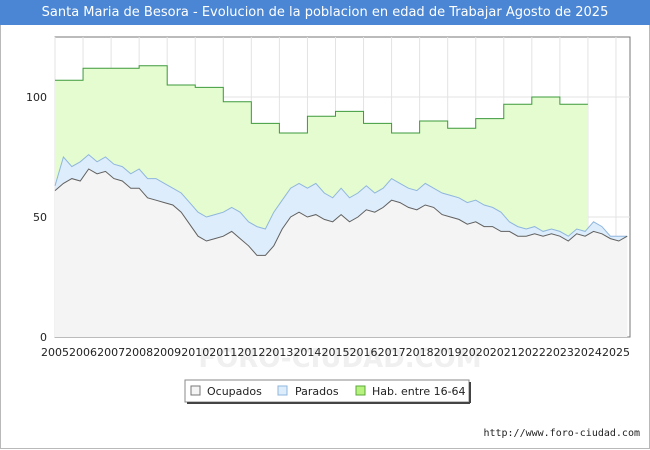 The width and height of the screenshot is (650, 450). I want to click on x-tick-label: 2012, so click(251, 352).